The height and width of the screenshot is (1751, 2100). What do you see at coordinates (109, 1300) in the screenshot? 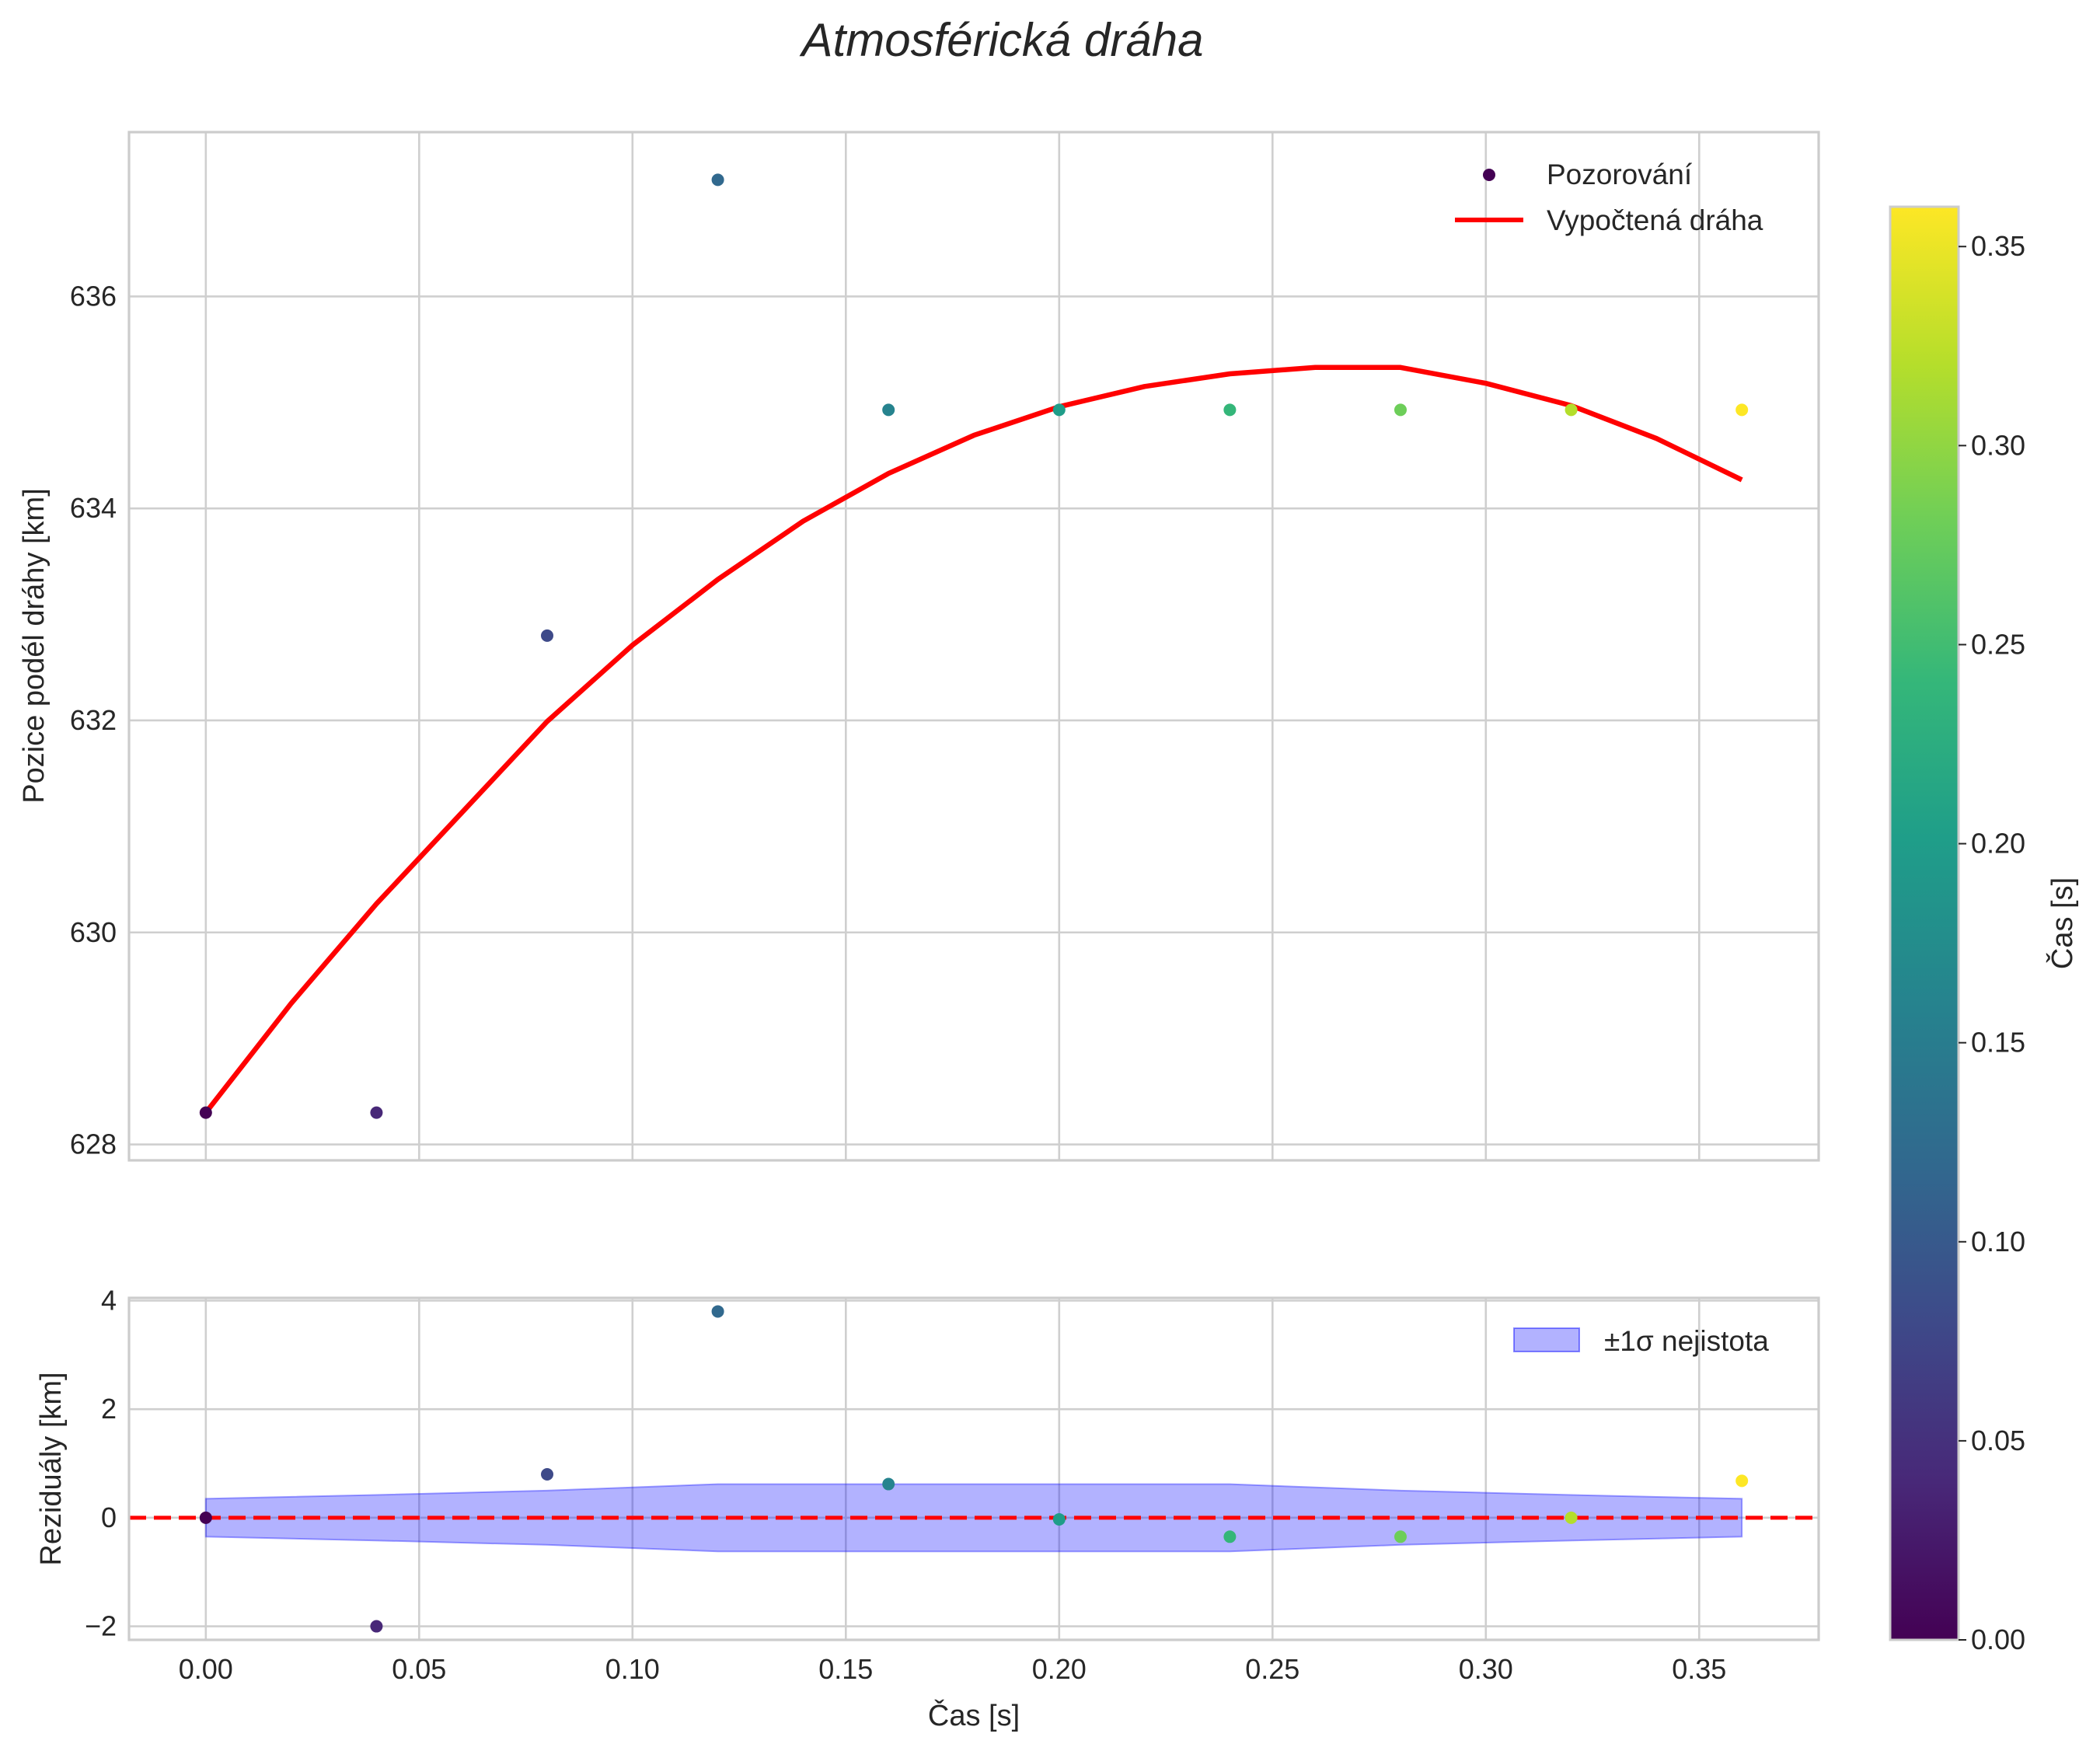
I see `bottom-y-tick-label: 4` at bounding box center [109, 1300].